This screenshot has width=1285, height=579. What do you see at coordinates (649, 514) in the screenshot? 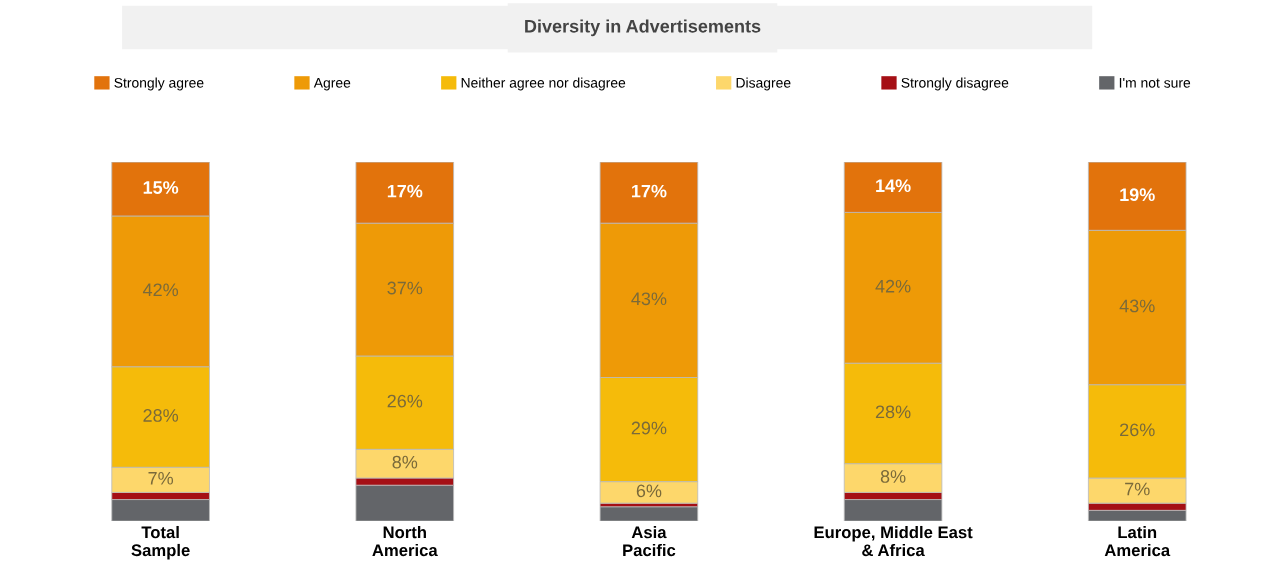
I see `bar` at bounding box center [649, 514].